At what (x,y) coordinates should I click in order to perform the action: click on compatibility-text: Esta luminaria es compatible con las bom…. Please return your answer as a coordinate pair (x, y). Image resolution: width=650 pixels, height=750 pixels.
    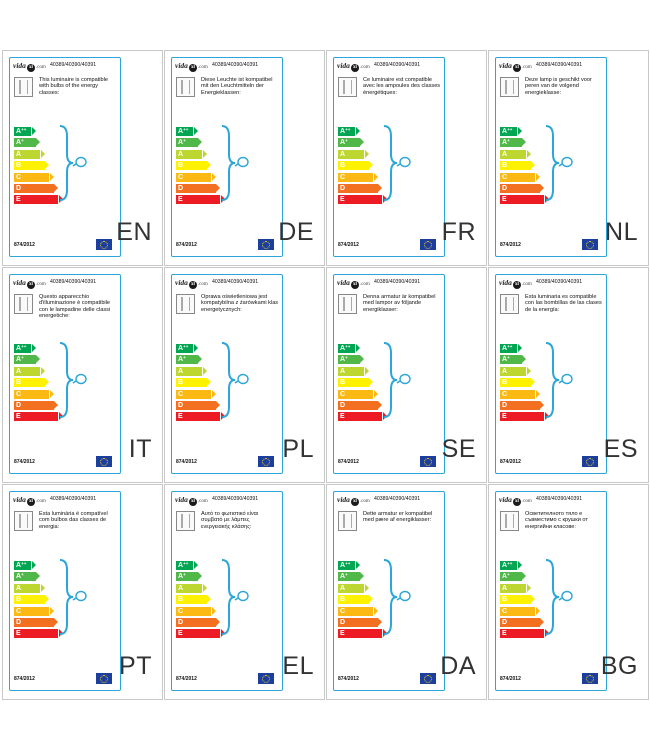
    Looking at the image, I should click on (563, 303).